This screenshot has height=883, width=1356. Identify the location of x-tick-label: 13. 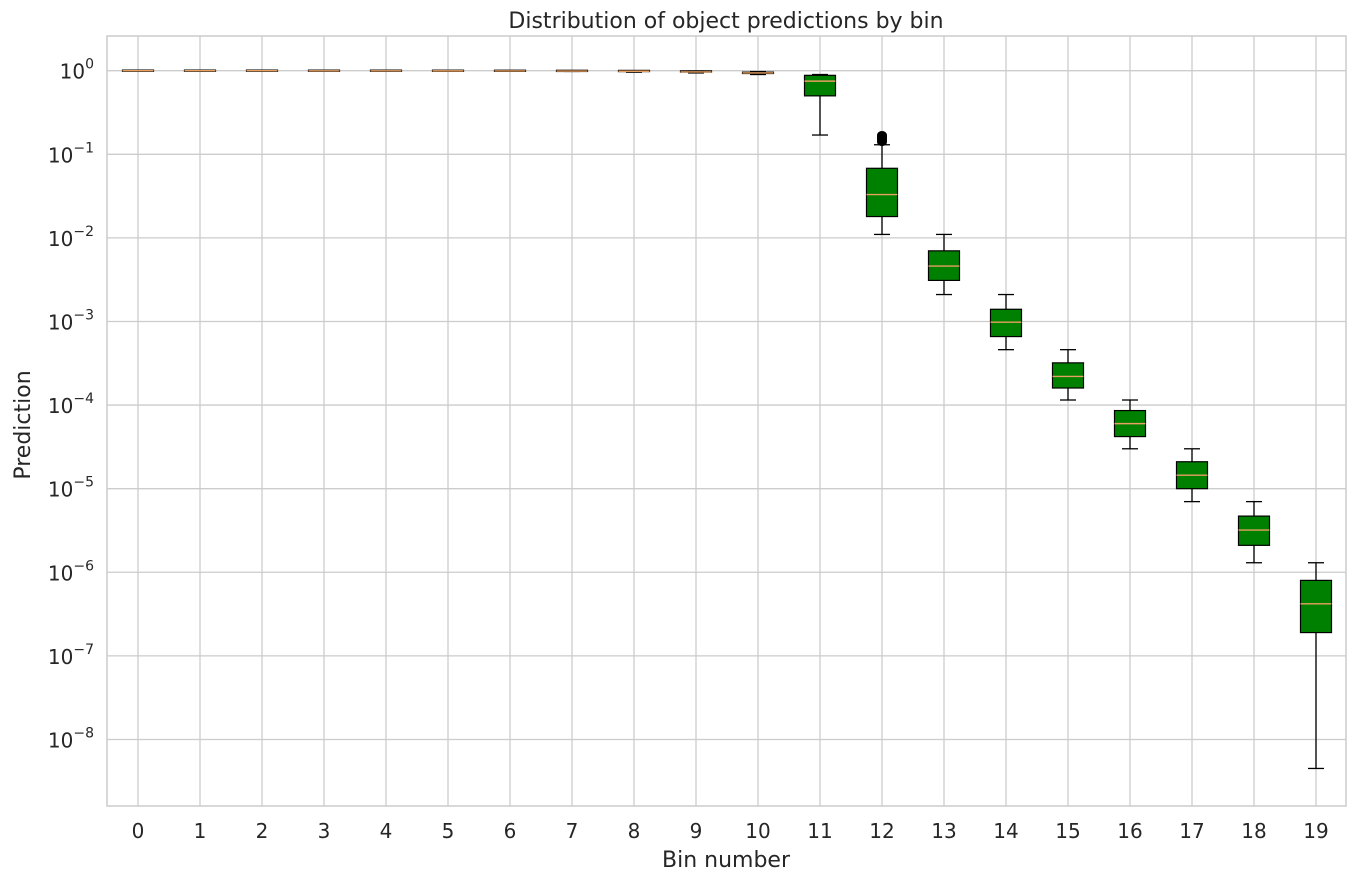
(943, 831).